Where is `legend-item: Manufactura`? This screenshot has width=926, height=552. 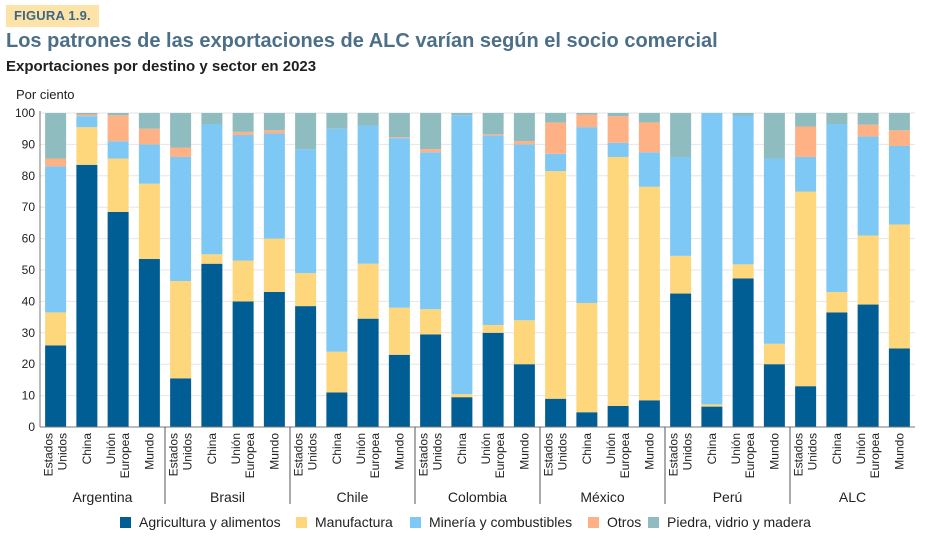 legend-item: Manufactura is located at coordinates (344, 522).